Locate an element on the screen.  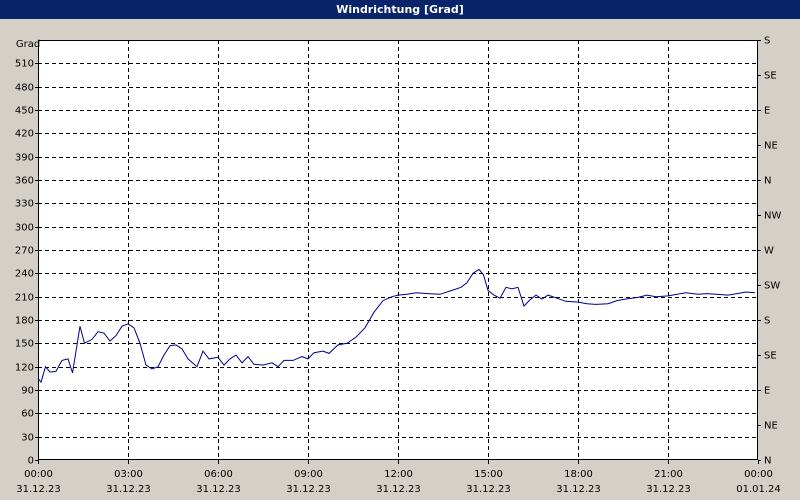
y-tick-label: 360 is located at coordinates (24, 181).